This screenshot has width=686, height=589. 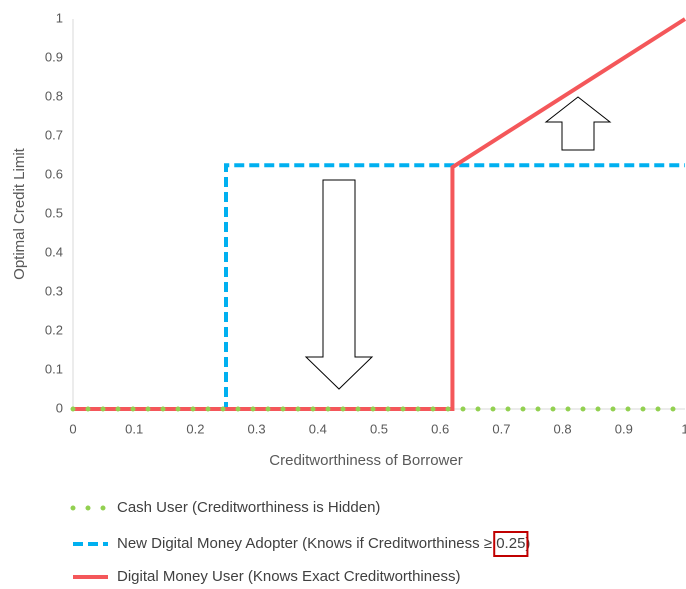 What do you see at coordinates (134, 428) in the screenshot?
I see `x-tick-label: 0.1` at bounding box center [134, 428].